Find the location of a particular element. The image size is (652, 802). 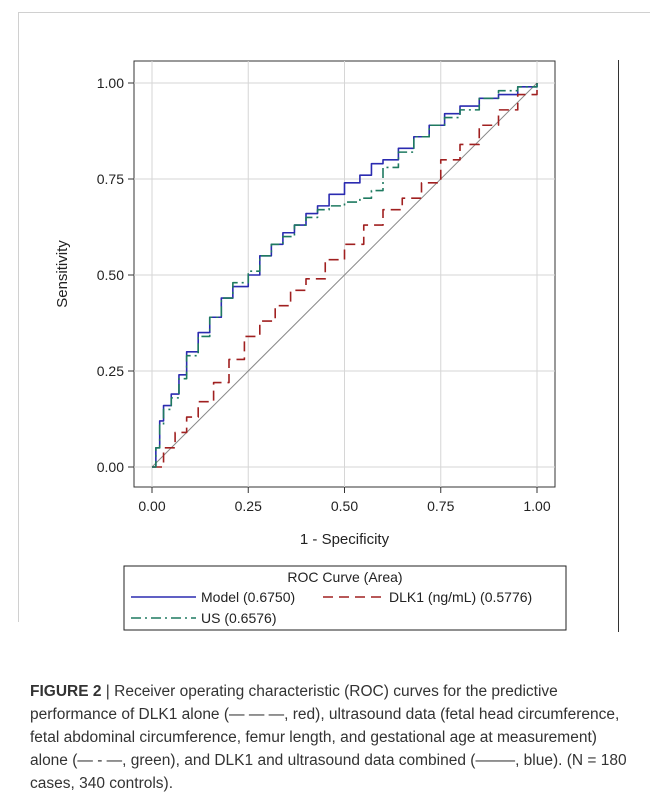

x-tick-label: 1.00 is located at coordinates (536, 506).